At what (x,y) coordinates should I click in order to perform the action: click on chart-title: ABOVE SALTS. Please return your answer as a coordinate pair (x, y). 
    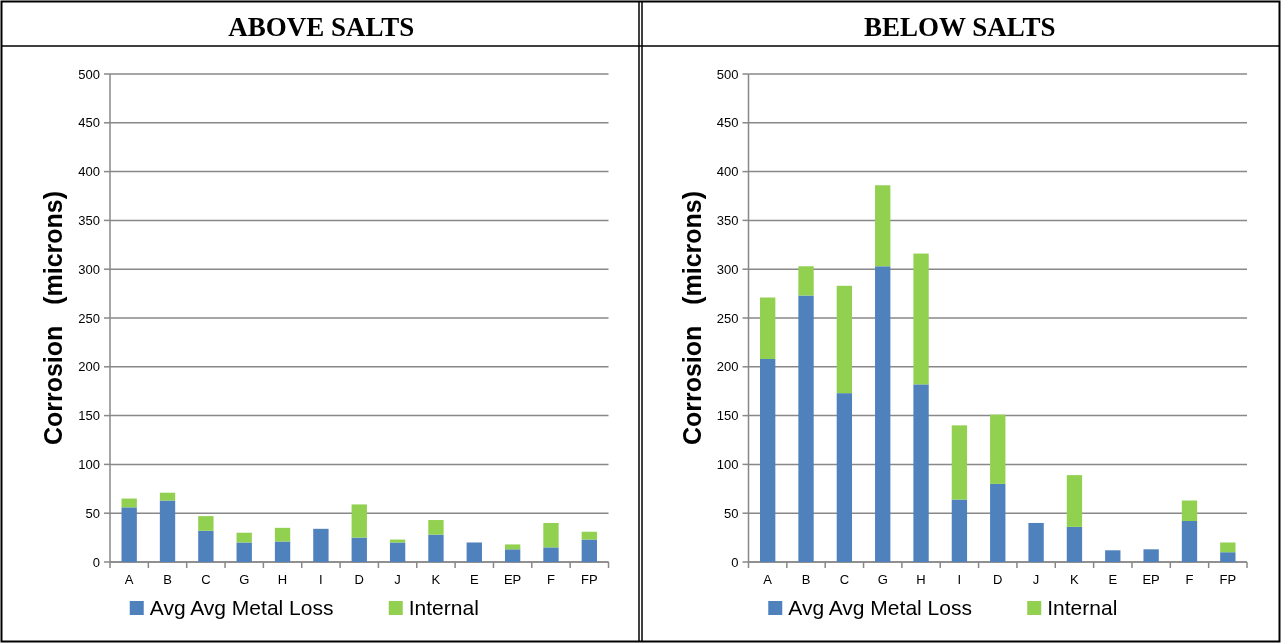
    Looking at the image, I should click on (321, 27).